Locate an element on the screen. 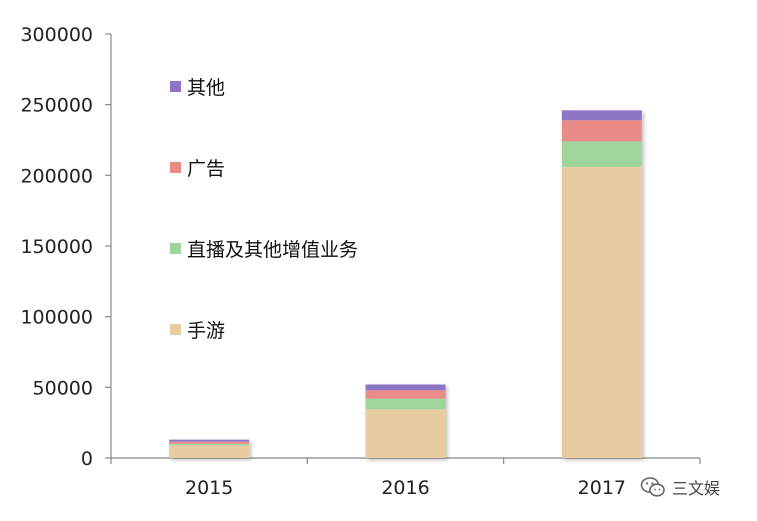 The height and width of the screenshot is (521, 757). legend-item: 直播及其他增值业务 is located at coordinates (264, 250).